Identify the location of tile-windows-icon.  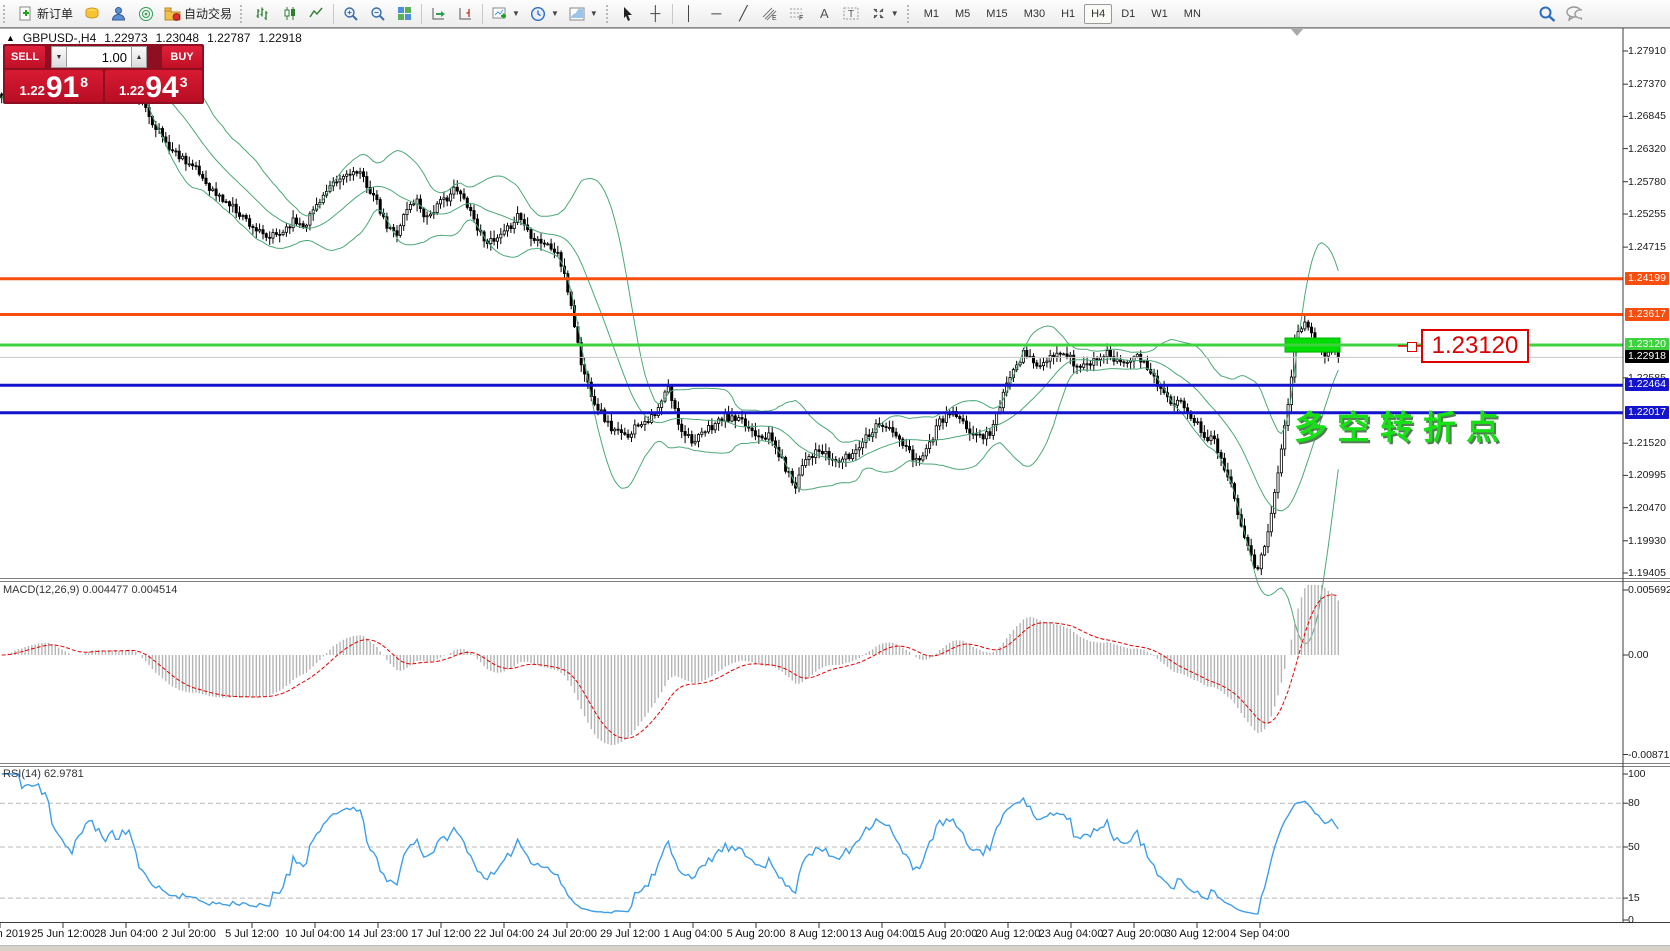
(404, 13).